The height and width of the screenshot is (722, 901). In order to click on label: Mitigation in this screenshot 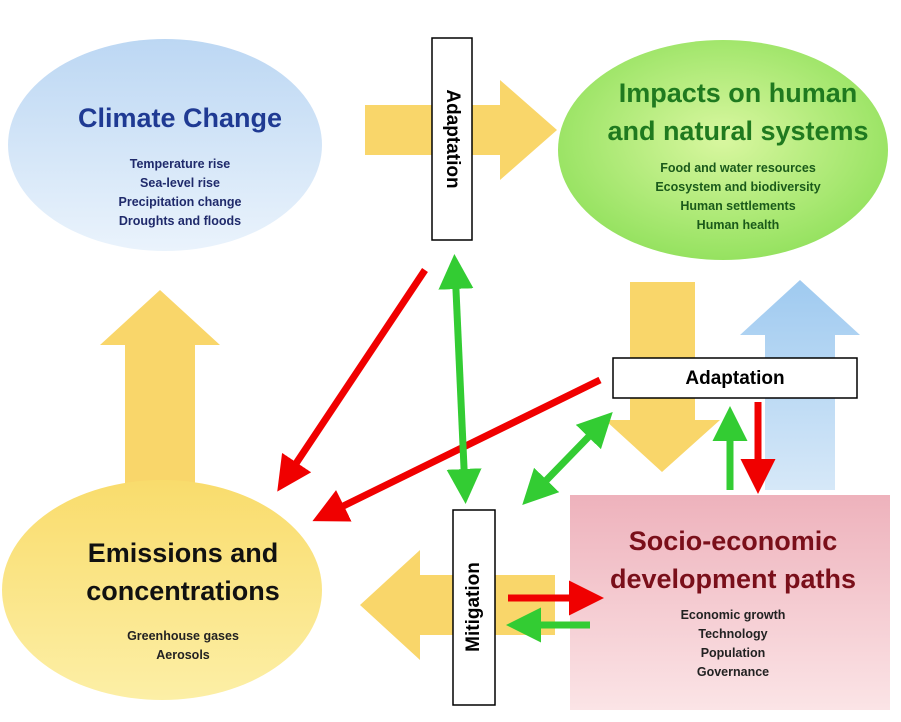, I will do `click(473, 607)`.